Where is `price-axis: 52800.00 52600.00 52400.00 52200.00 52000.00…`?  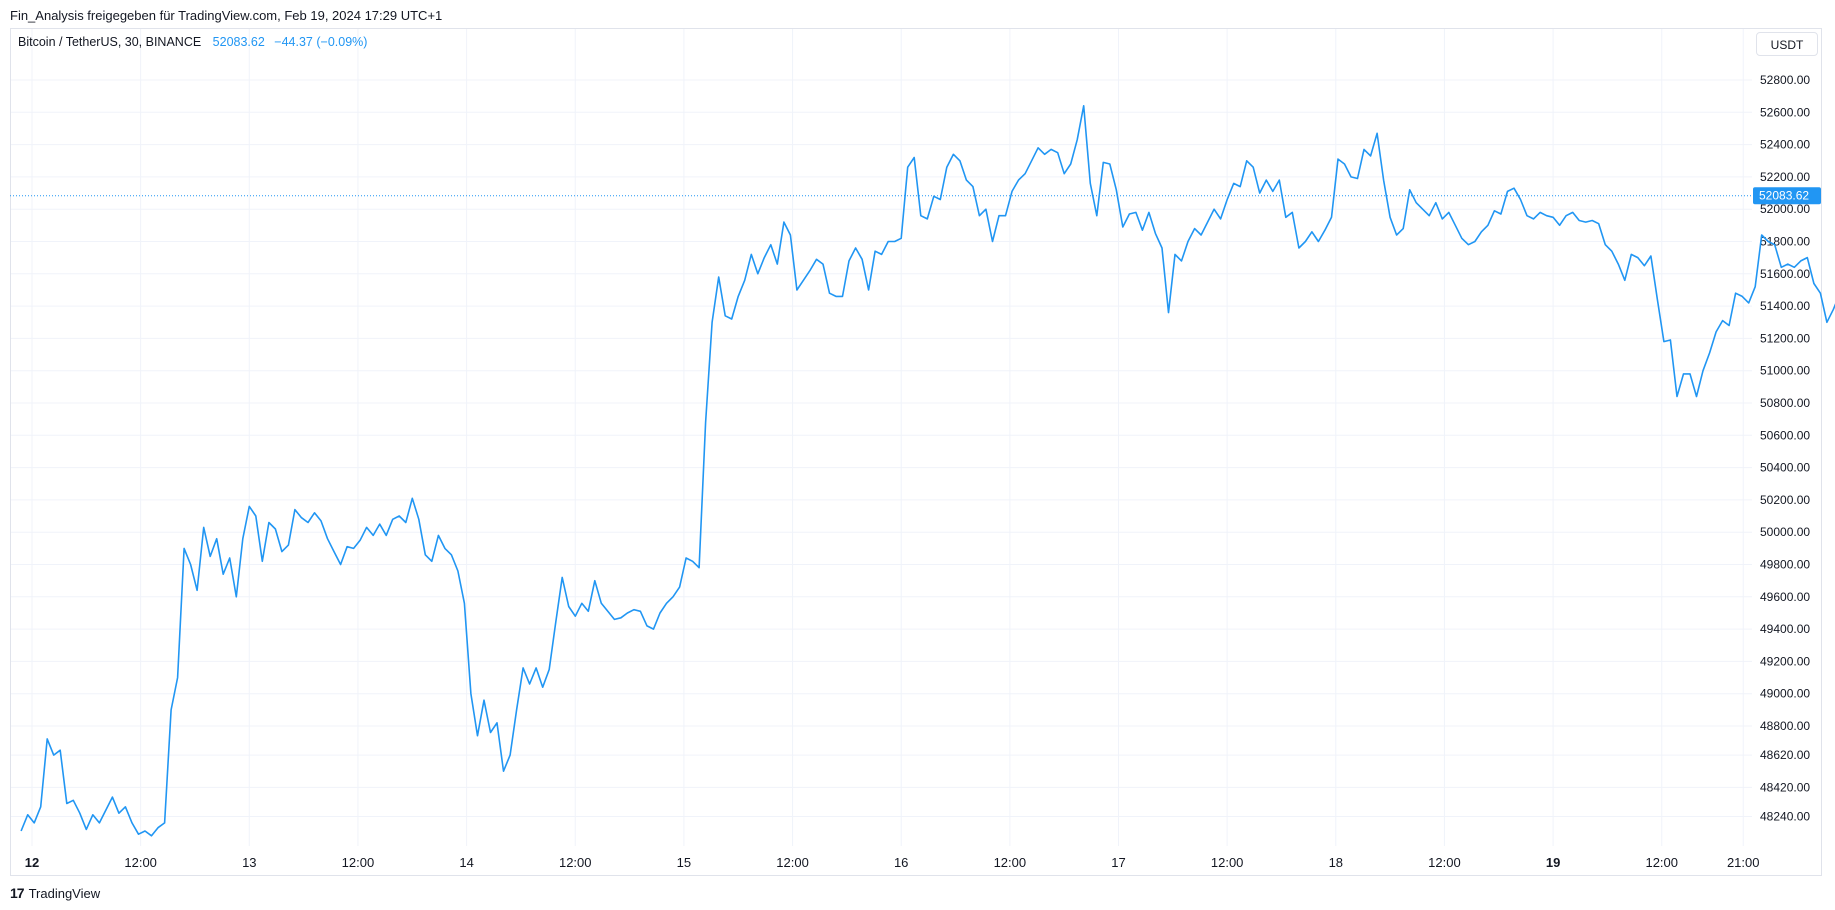 price-axis: 52800.00 52600.00 52400.00 52200.00 52000.00… is located at coordinates (1785, 448).